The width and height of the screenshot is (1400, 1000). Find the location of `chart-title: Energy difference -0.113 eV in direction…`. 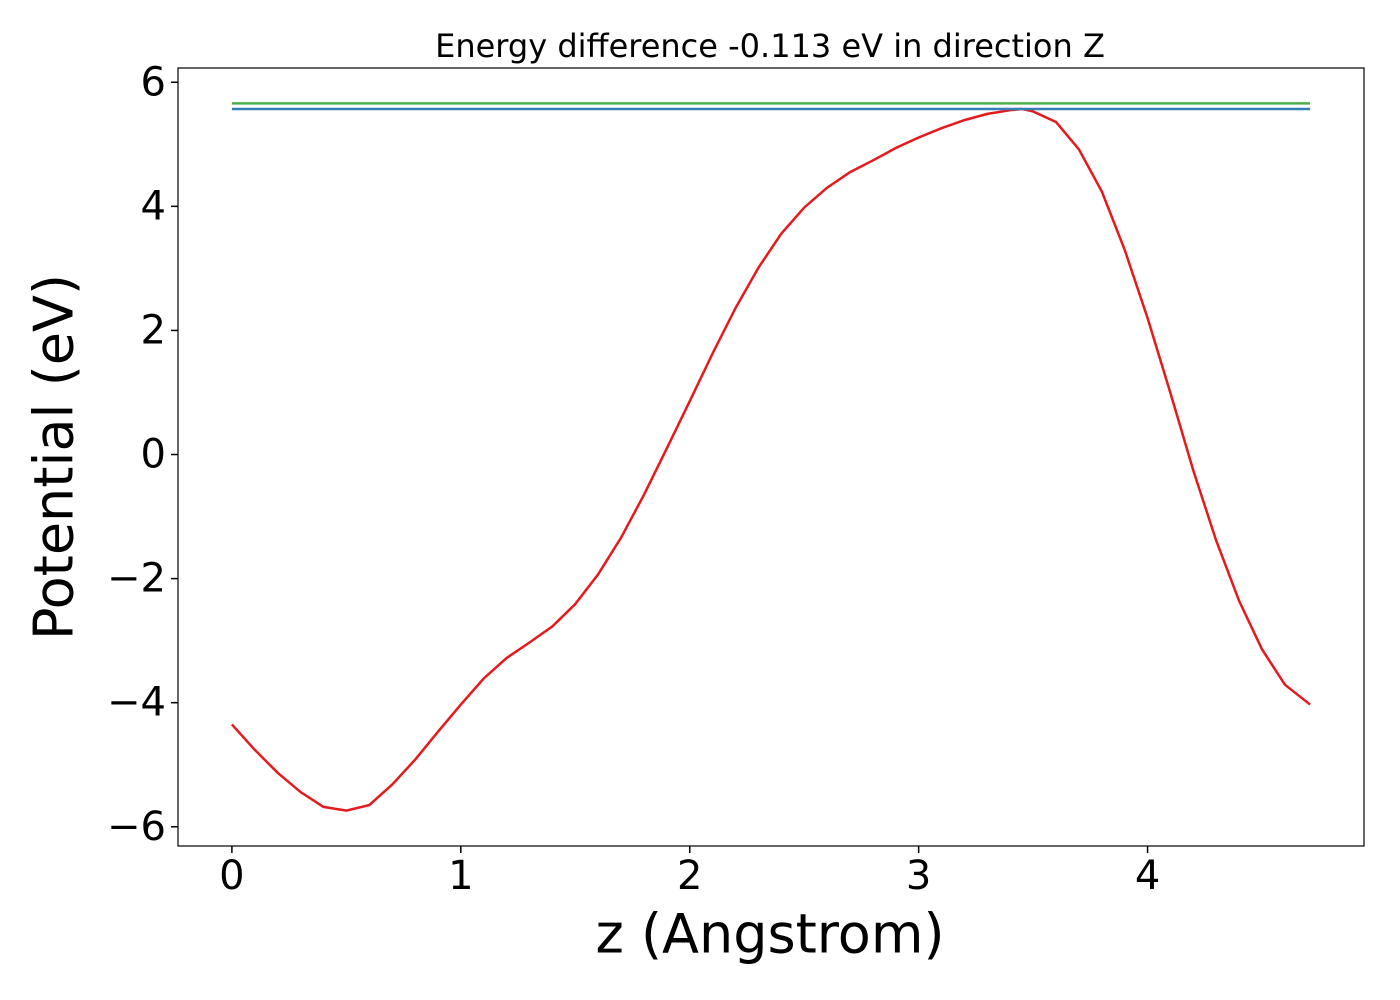

chart-title: Energy difference -0.113 eV in direction… is located at coordinates (770, 46).